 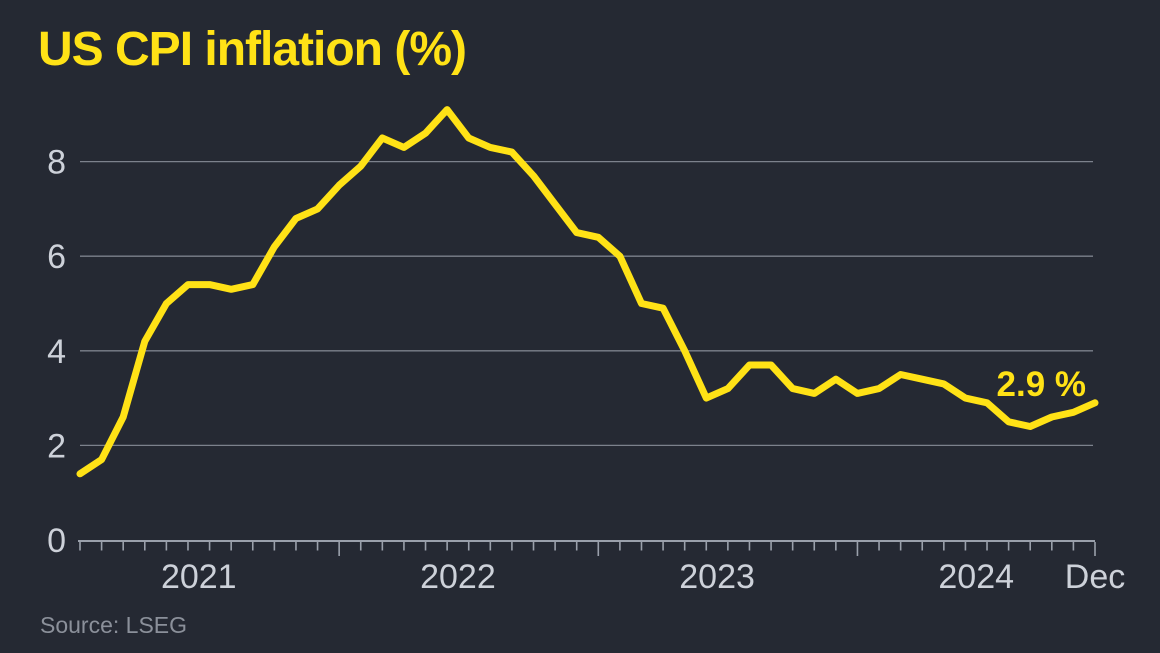 What do you see at coordinates (717, 577) in the screenshot?
I see `svg-text: 2023` at bounding box center [717, 577].